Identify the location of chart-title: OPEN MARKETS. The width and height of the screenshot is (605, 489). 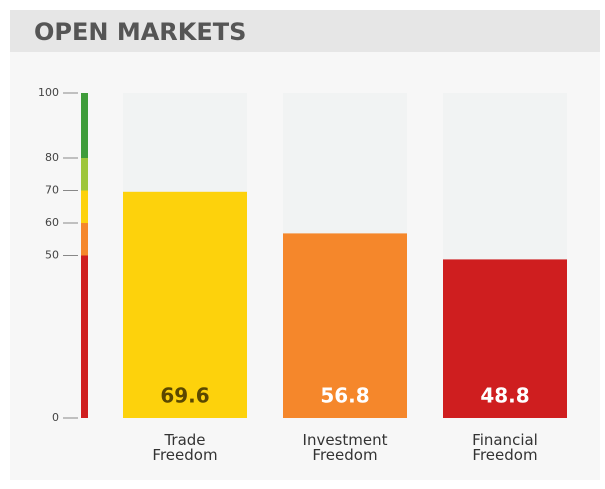
(140, 32).